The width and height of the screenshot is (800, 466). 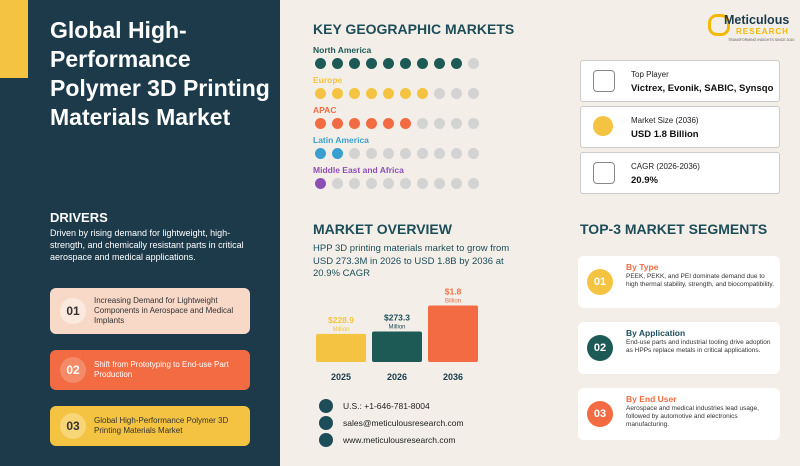 What do you see at coordinates (665, 120) in the screenshot?
I see `fact-label: Market Size (2036)` at bounding box center [665, 120].